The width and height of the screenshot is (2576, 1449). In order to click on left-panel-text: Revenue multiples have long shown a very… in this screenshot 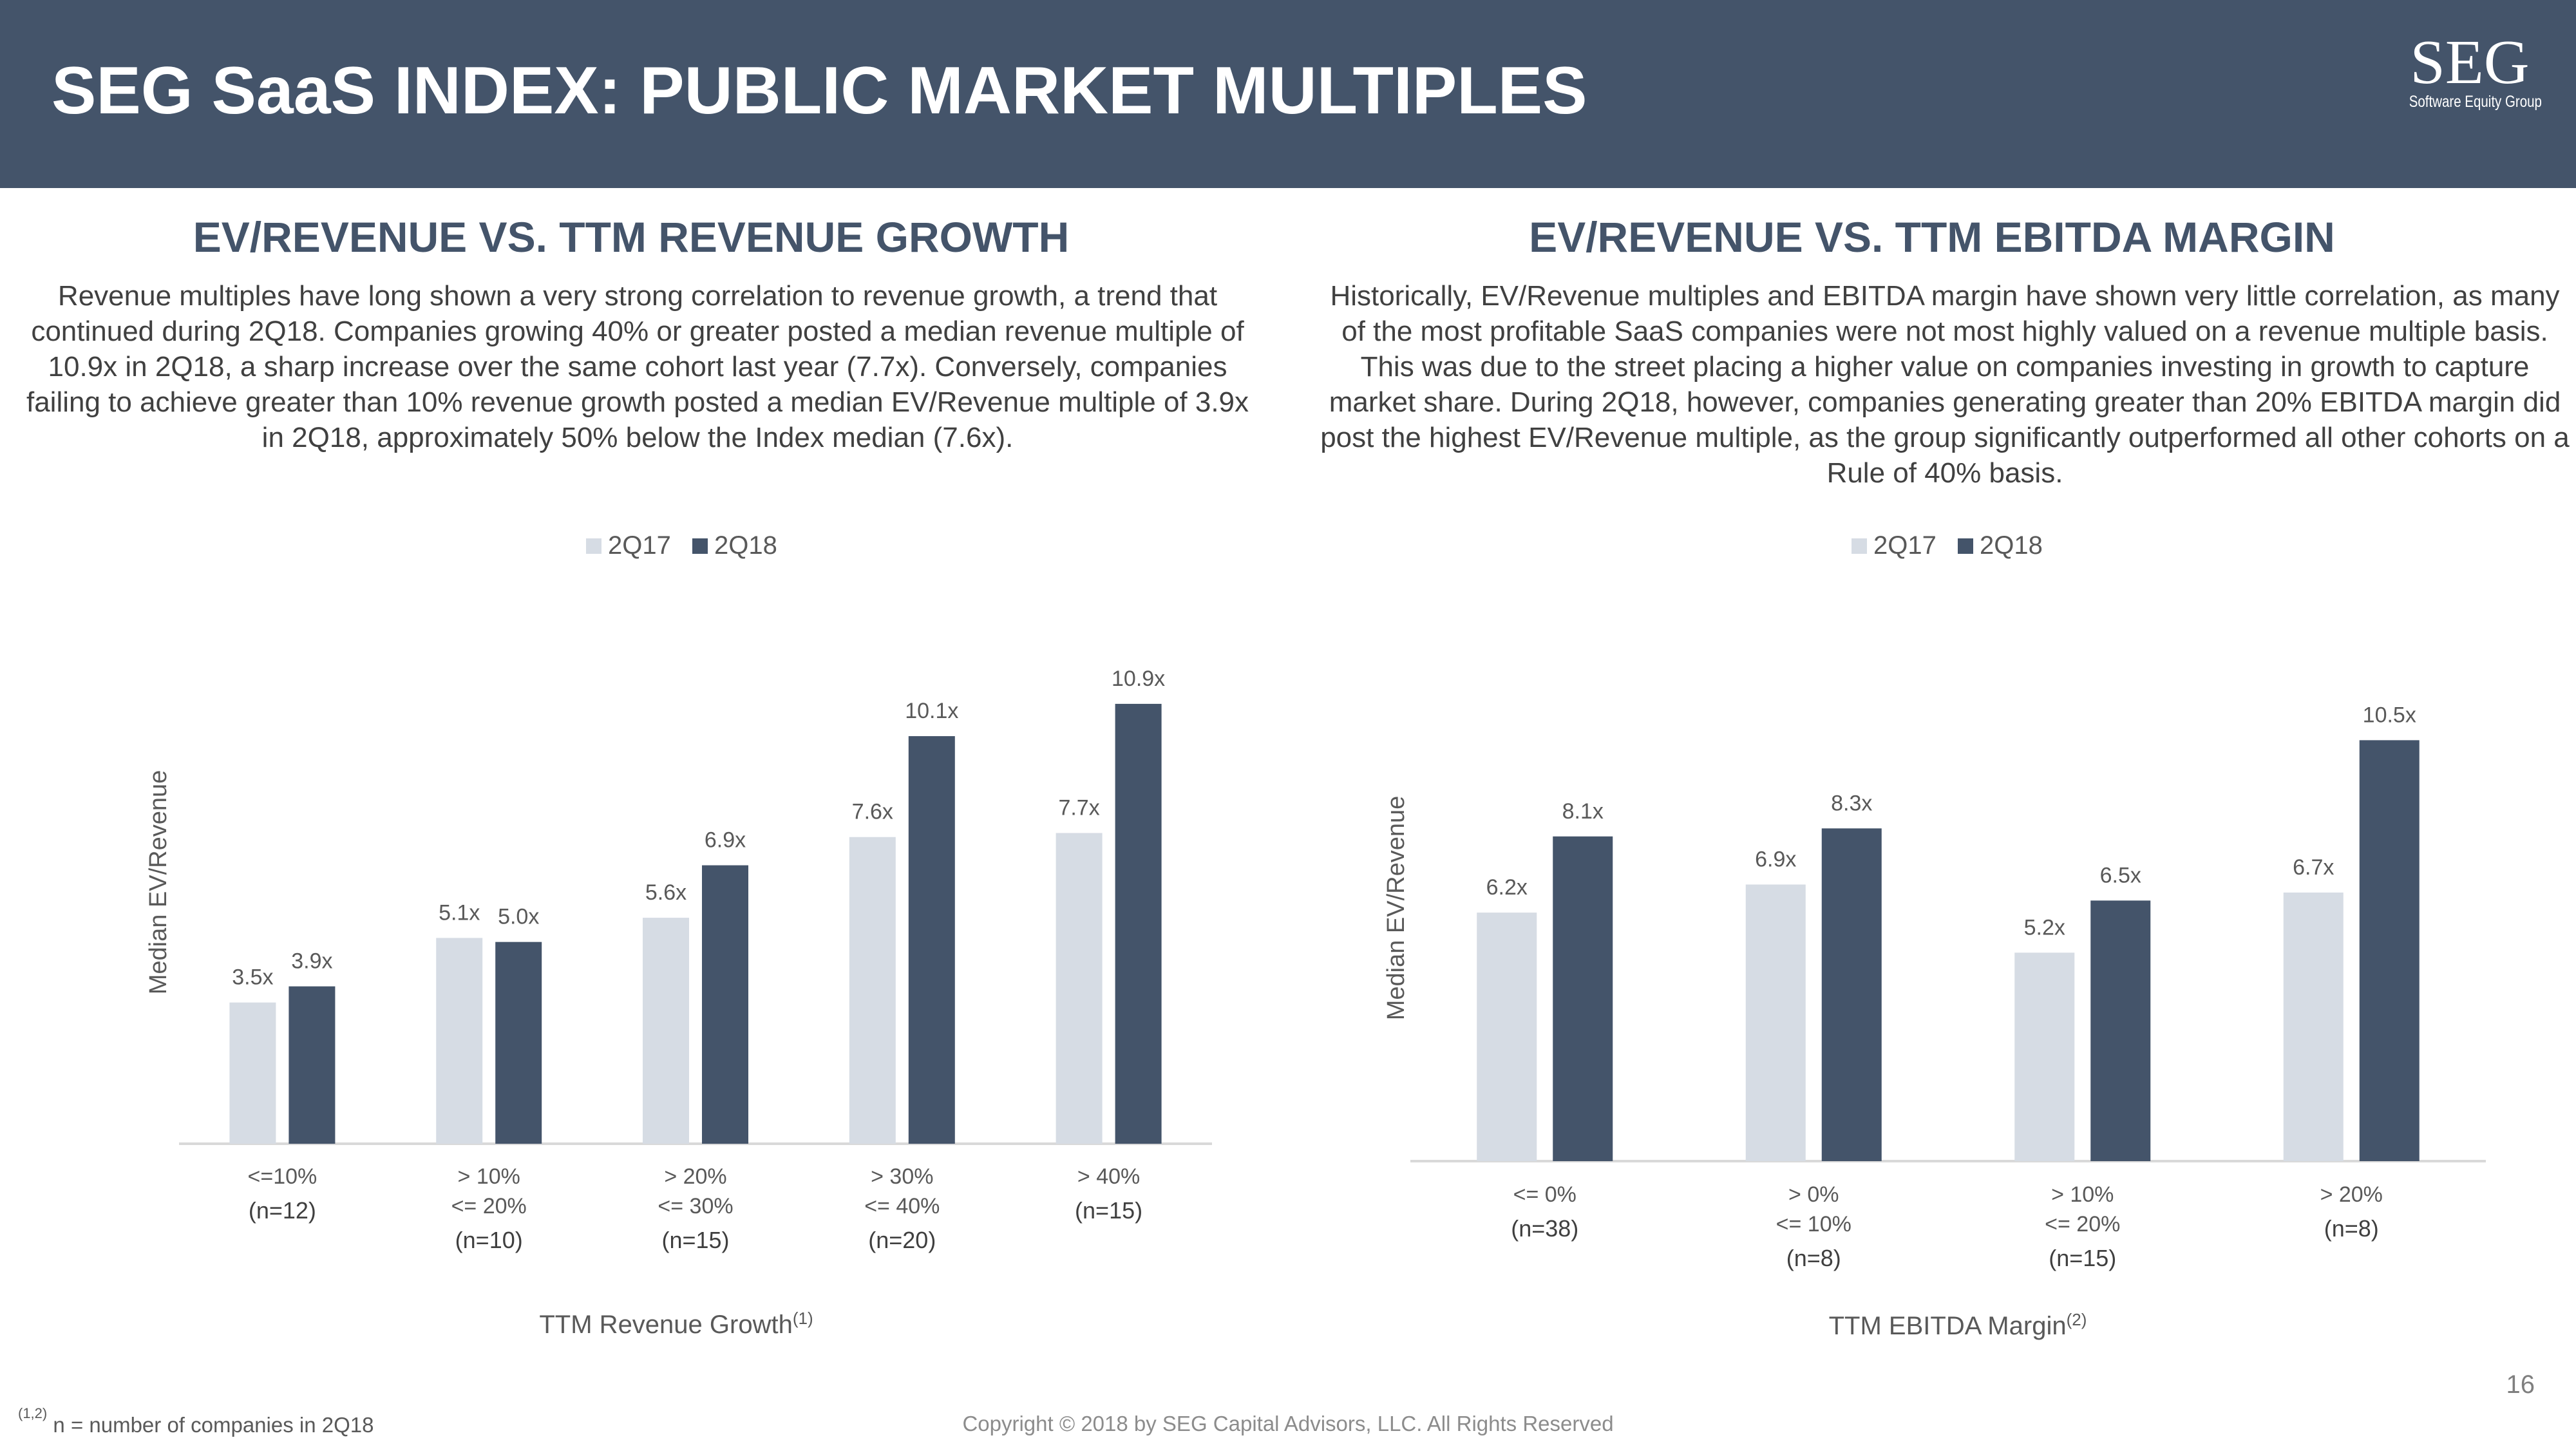, I will do `click(637, 366)`.